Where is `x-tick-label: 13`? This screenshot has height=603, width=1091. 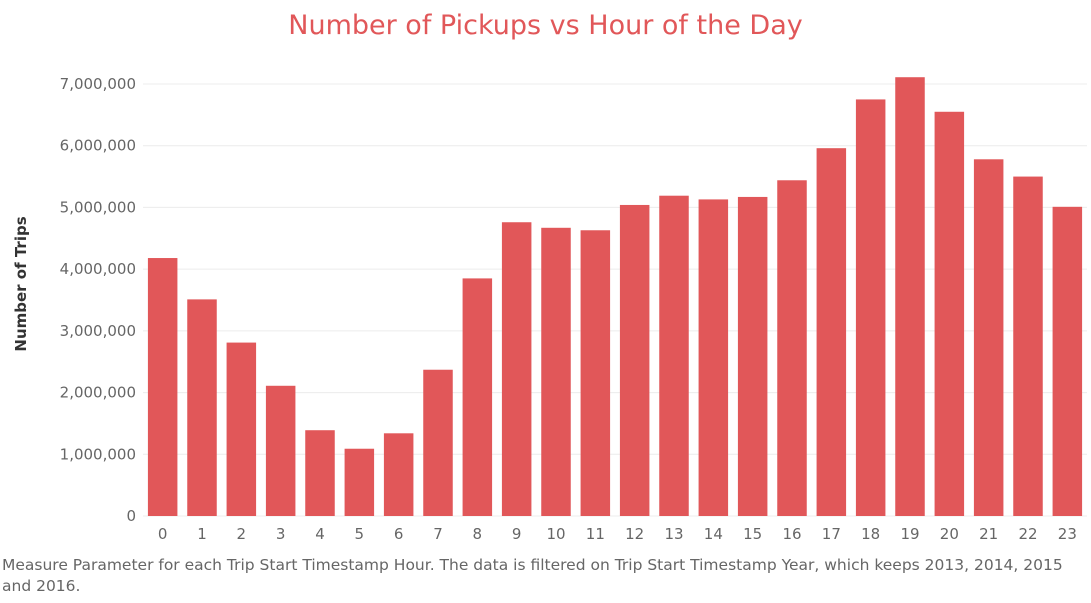
x-tick-label: 13 is located at coordinates (673, 534).